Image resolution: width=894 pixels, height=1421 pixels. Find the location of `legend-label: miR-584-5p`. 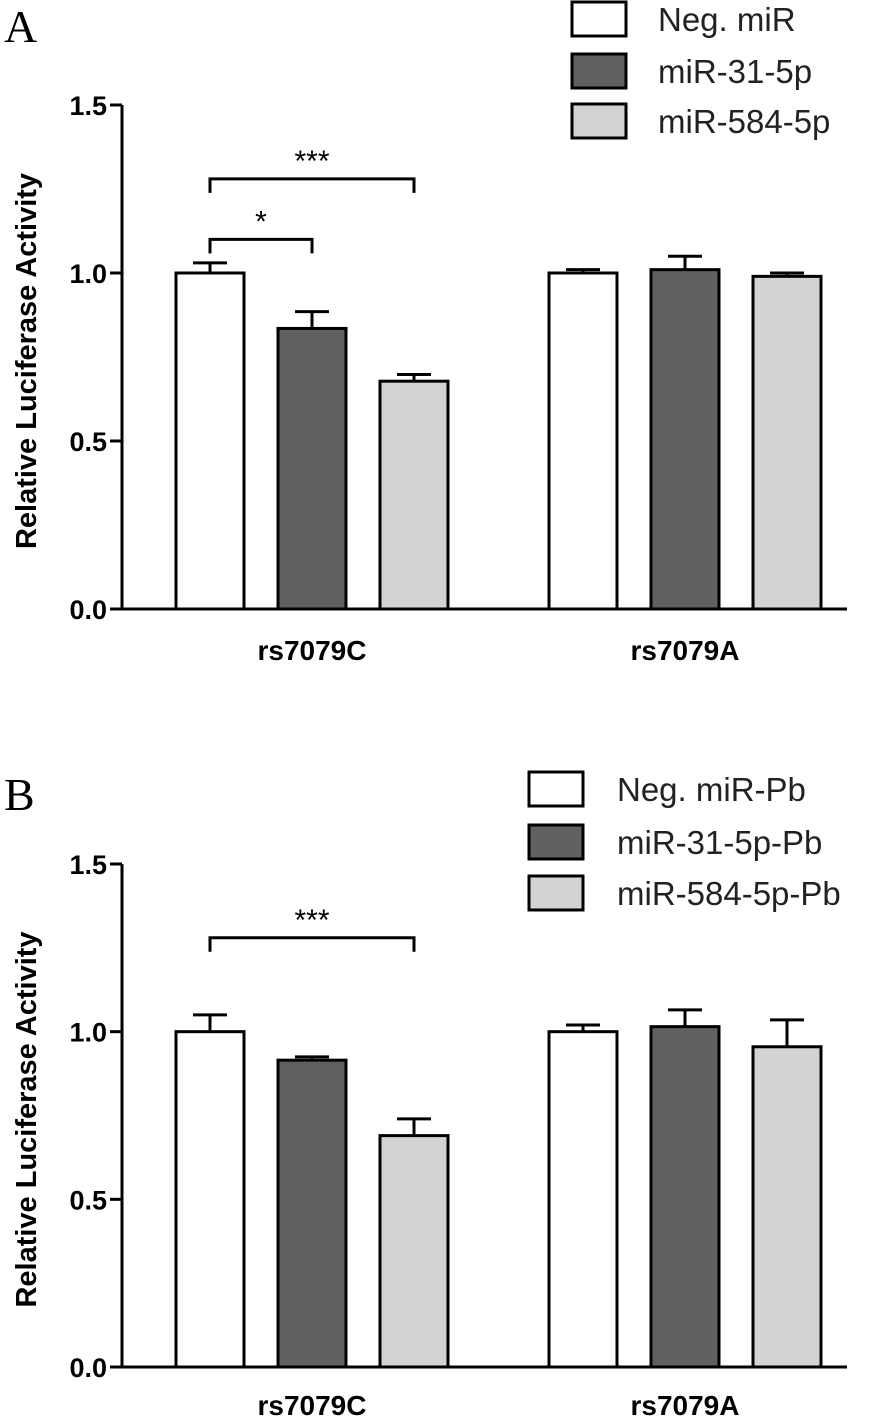

legend-label: miR-584-5p is located at coordinates (744, 121).